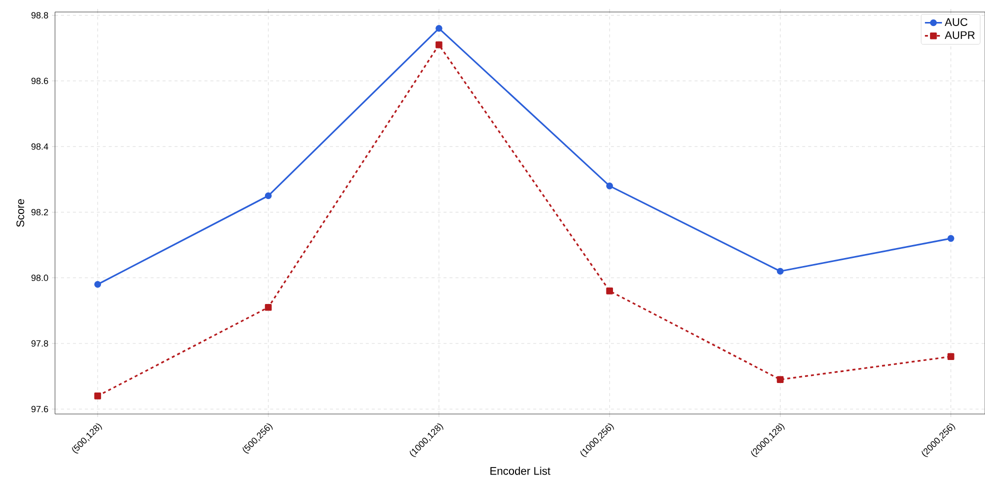 Image resolution: width=985 pixels, height=492 pixels. What do you see at coordinates (39, 343) in the screenshot?
I see `y-tick-label: 97.8` at bounding box center [39, 343].